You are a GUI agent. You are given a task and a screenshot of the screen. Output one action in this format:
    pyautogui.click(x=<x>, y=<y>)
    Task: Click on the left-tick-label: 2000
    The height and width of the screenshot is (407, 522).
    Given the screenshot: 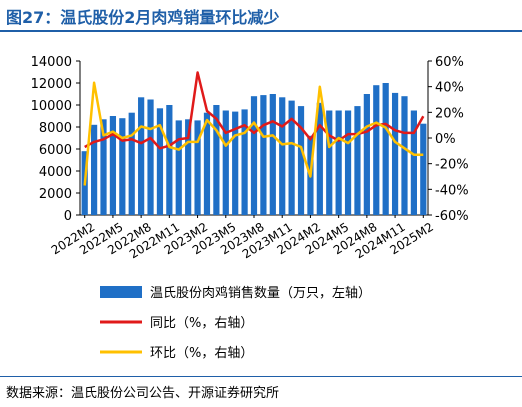 What is the action you would take?
    pyautogui.click(x=55, y=194)
    